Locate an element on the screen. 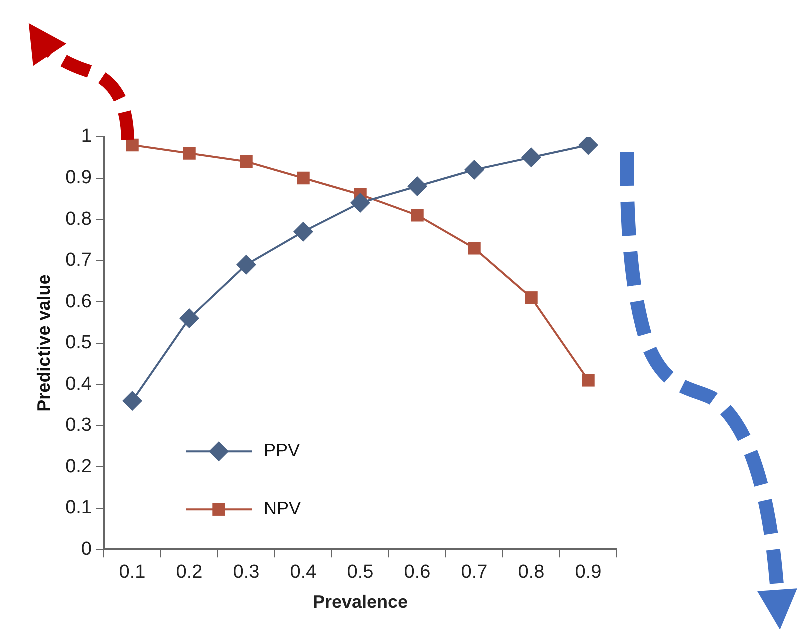  y-tick-label: 0.4 is located at coordinates (79, 384).